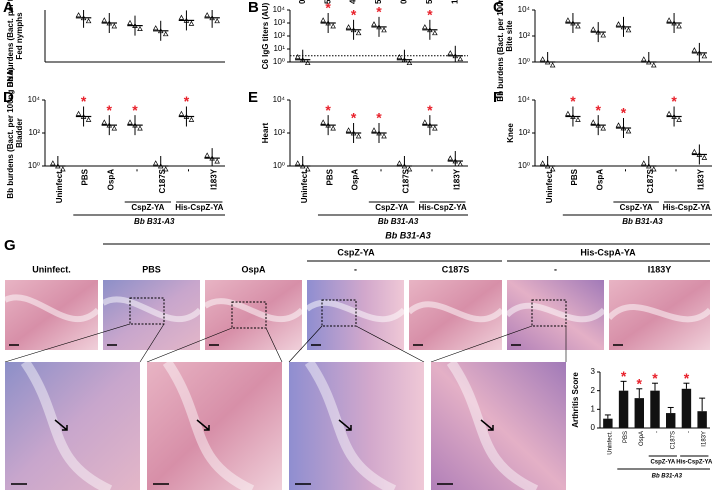  I want to click on histology-image, so click(51, 315).